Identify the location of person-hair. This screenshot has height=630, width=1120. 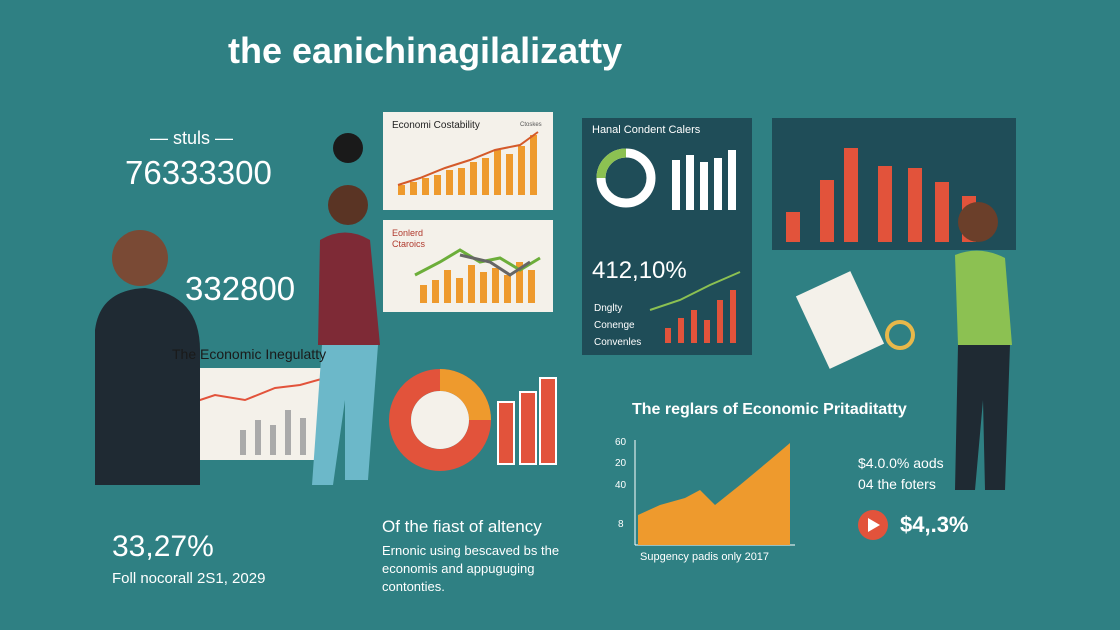
(348, 148).